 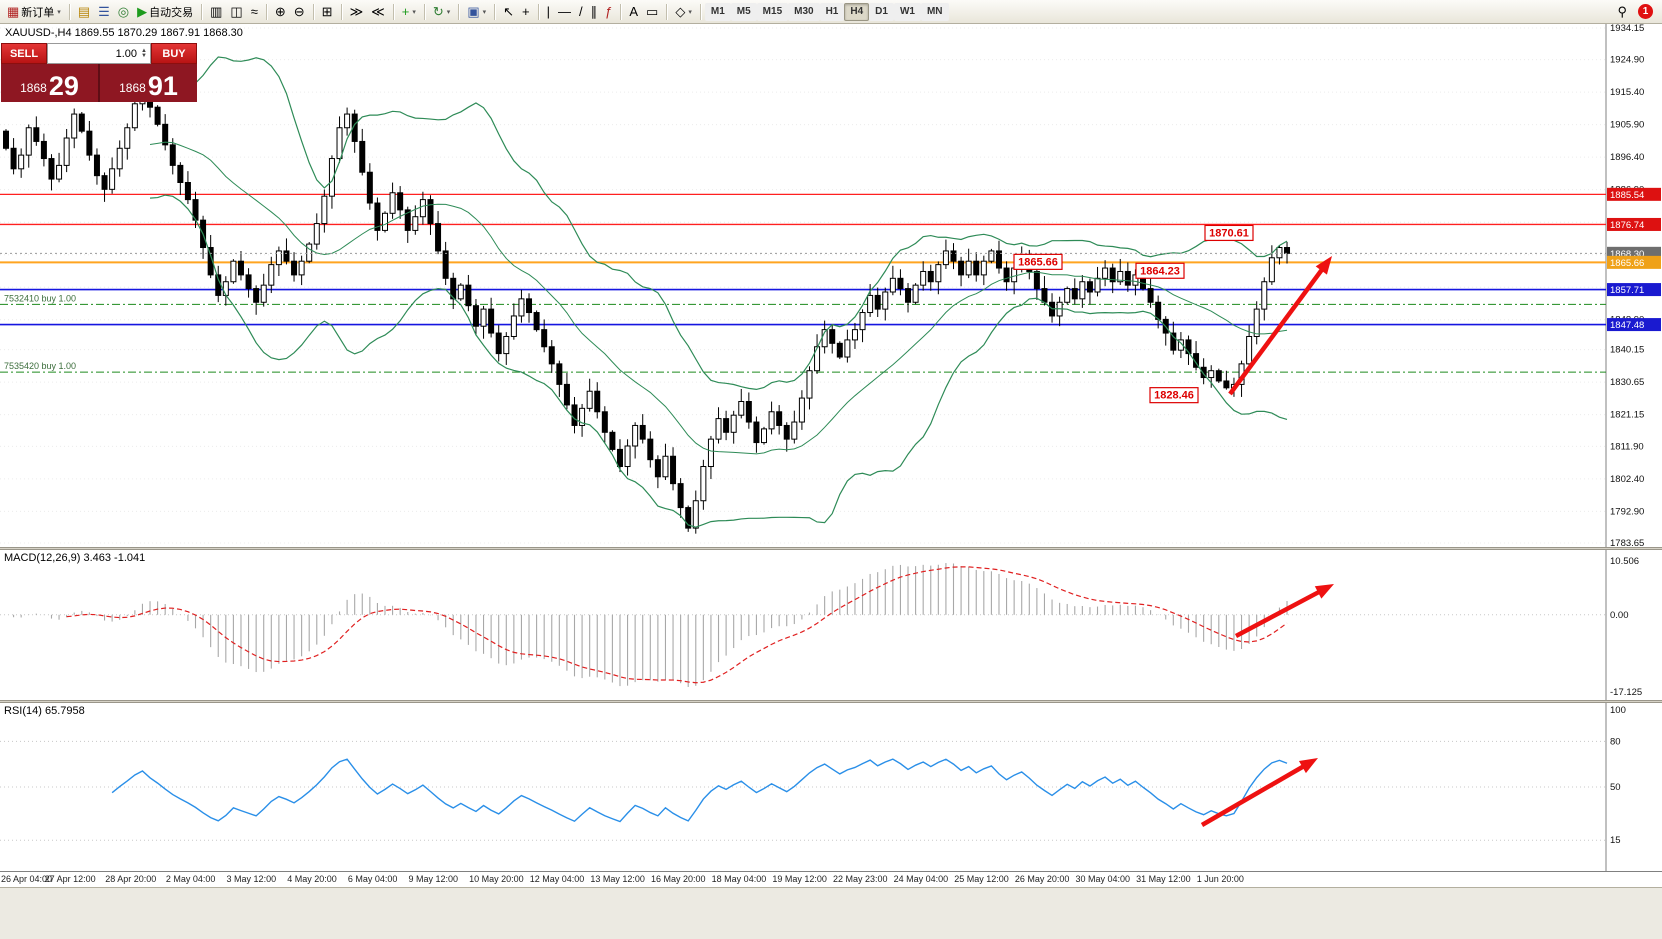 What do you see at coordinates (251, 879) in the screenshot?
I see `time-axis-label: 3 May 12:00` at bounding box center [251, 879].